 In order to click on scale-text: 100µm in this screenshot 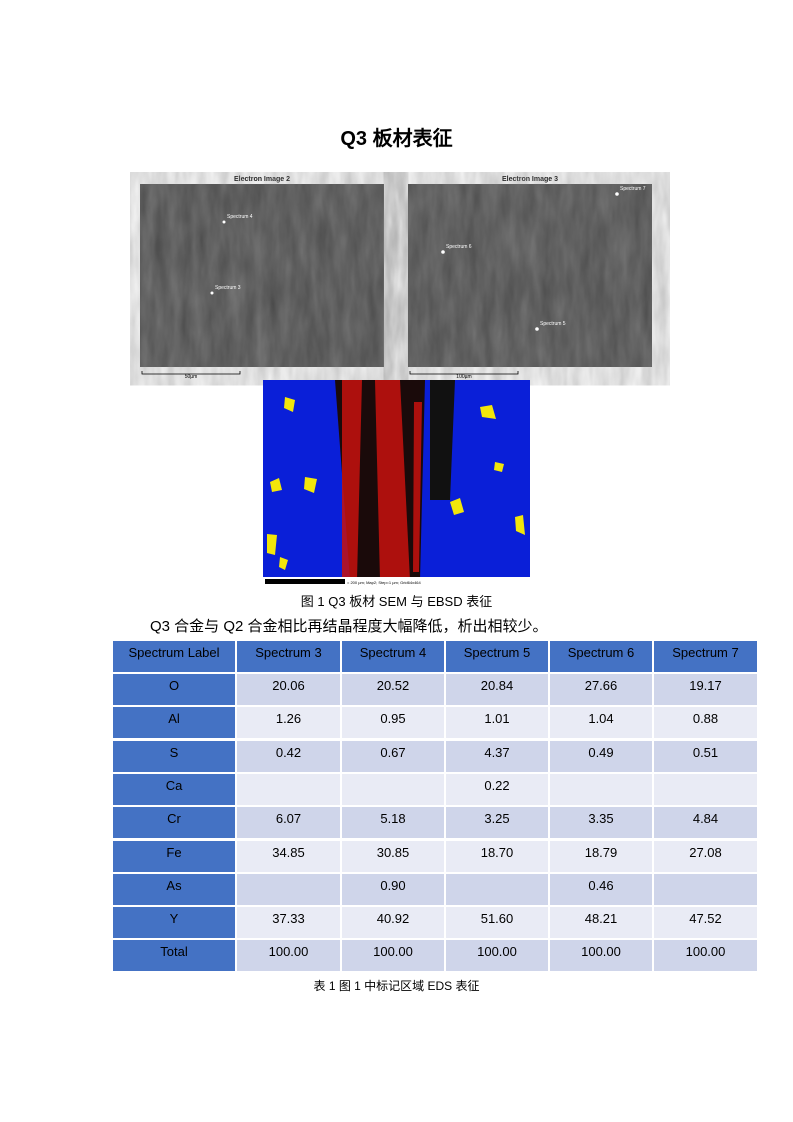, I will do `click(463, 377)`.